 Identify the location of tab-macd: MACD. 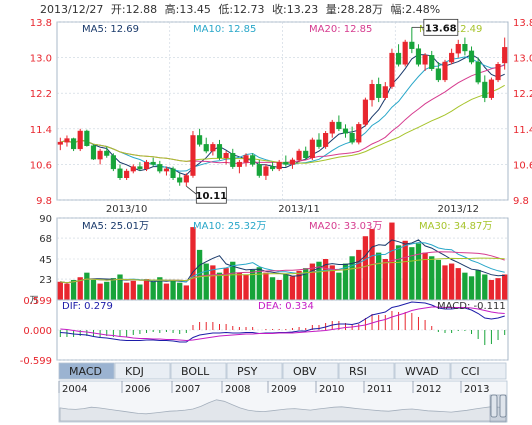
(86, 371).